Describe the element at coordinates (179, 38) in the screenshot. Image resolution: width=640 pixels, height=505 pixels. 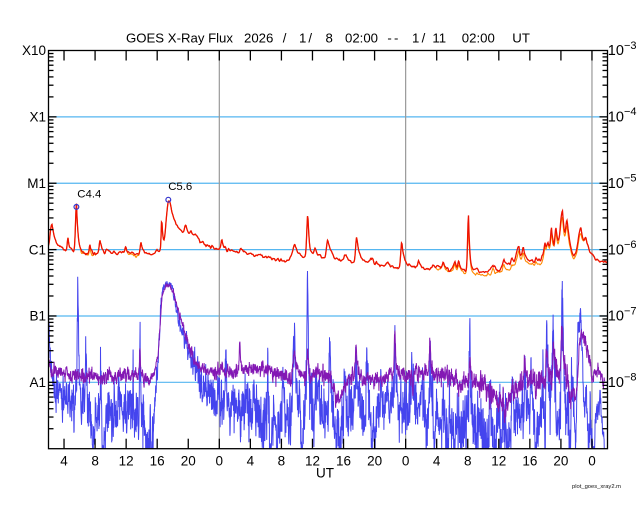
I see `svg-text: GOES X-Ray Flux` at that location.